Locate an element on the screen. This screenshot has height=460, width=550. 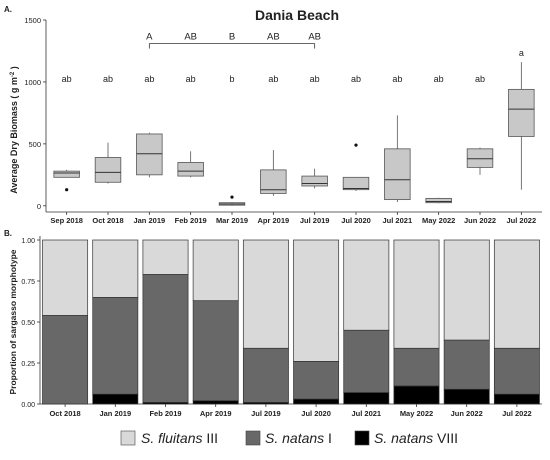
b-x-tick-label-may-2022: May 2022 is located at coordinates (416, 413).